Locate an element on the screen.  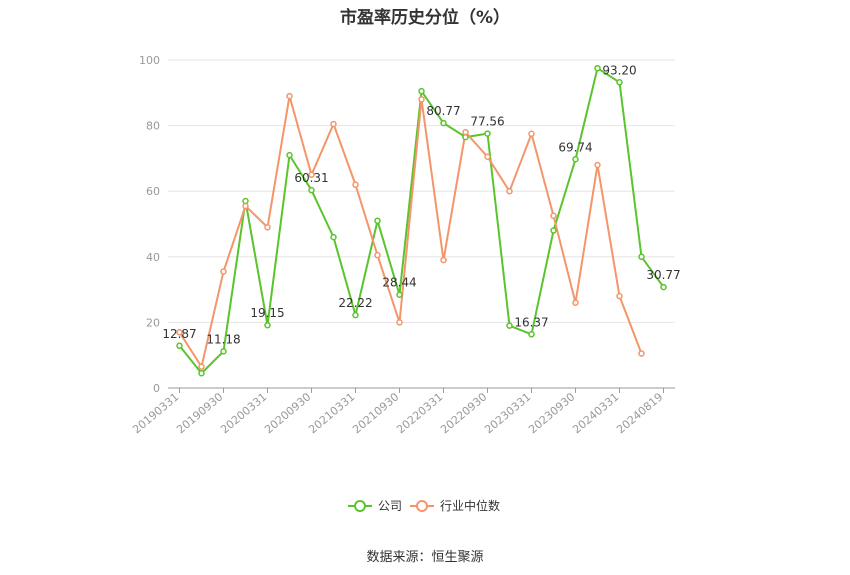
data-label-20: 93.20 is located at coordinates (619, 70).